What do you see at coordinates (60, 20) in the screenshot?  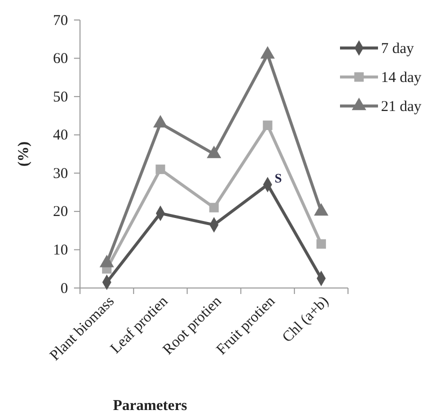 I see `y-tick-label: 70` at bounding box center [60, 20].